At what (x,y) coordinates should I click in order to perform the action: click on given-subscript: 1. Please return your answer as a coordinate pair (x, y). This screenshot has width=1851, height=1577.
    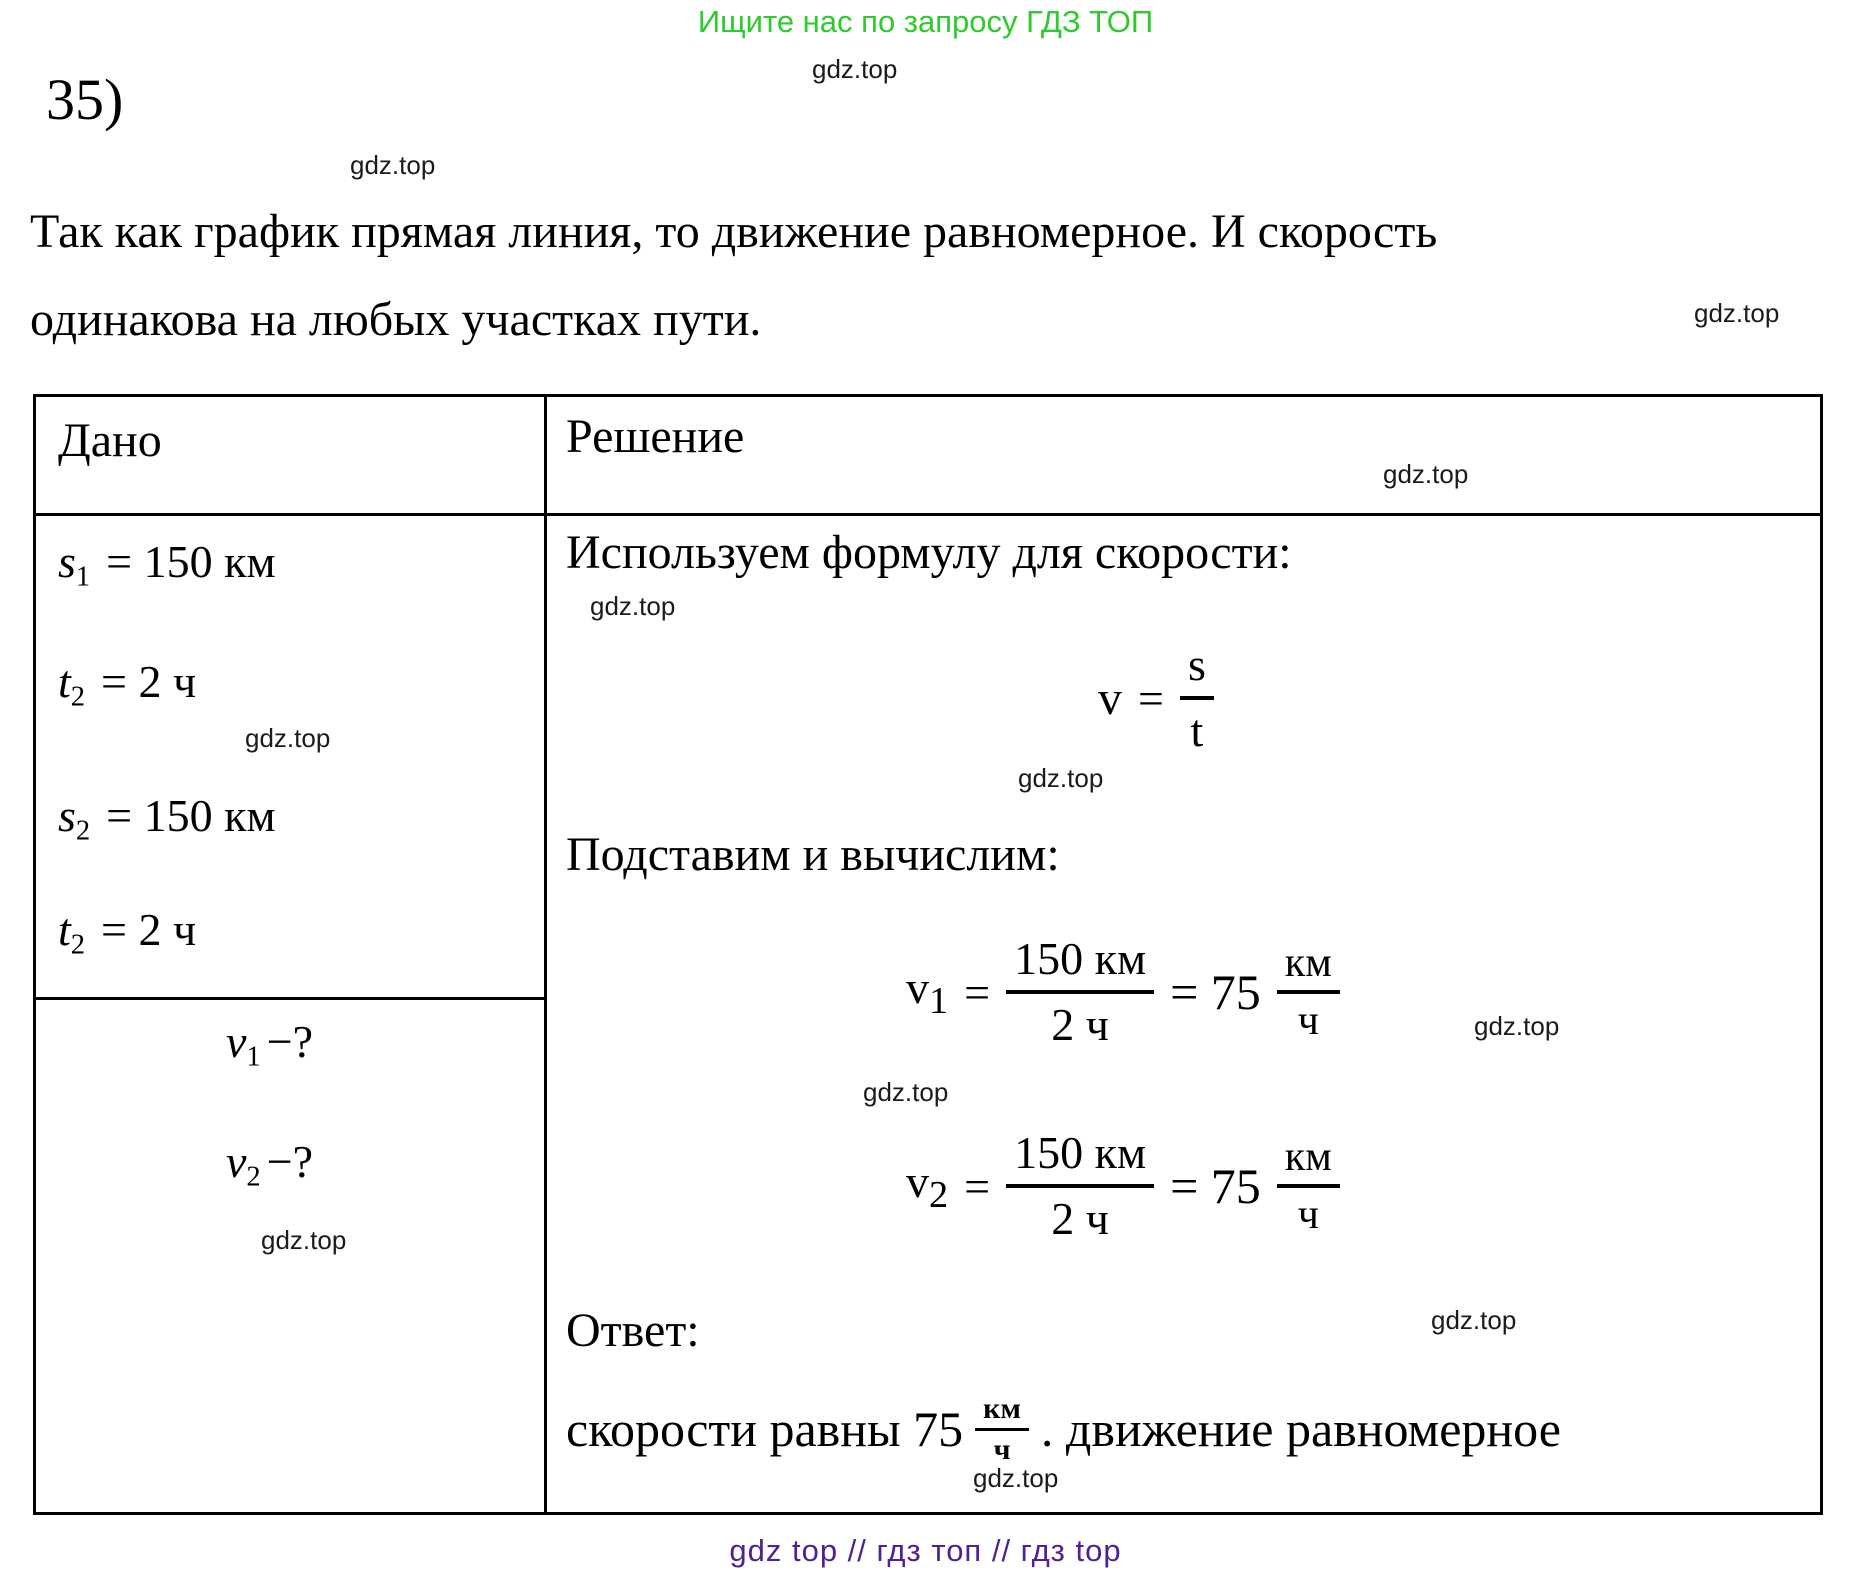
    Looking at the image, I should click on (83, 577).